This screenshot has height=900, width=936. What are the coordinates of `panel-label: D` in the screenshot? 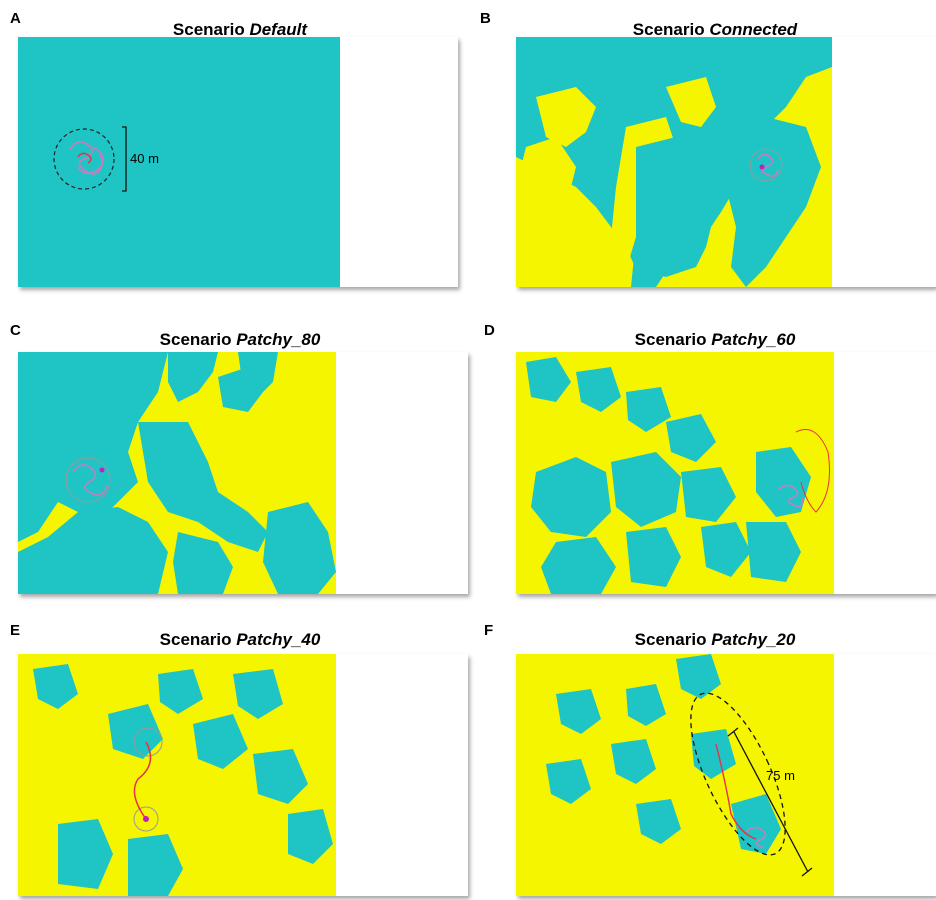 It's located at (489, 330).